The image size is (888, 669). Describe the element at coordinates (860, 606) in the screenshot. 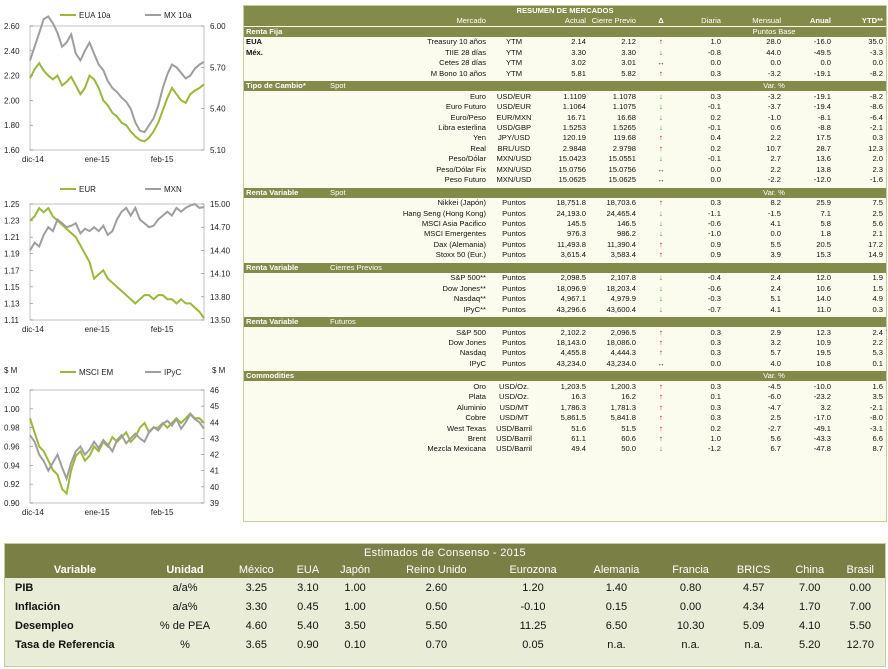

I see `consensus-cell: 7.00` at that location.